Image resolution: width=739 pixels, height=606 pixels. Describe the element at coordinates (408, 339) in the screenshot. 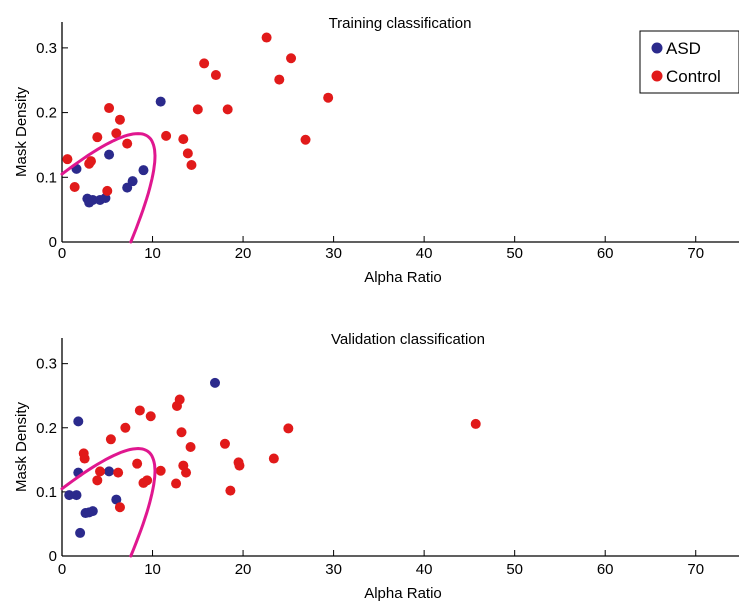

I see `chart-title: Validation classification` at that location.